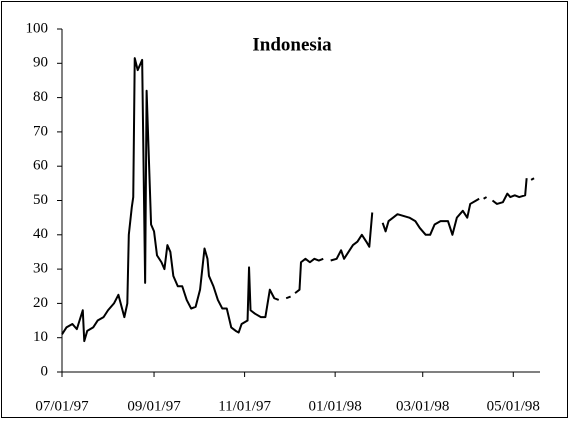  What do you see at coordinates (154, 406) in the screenshot?
I see `x-tick-label: 09/01/97` at bounding box center [154, 406].